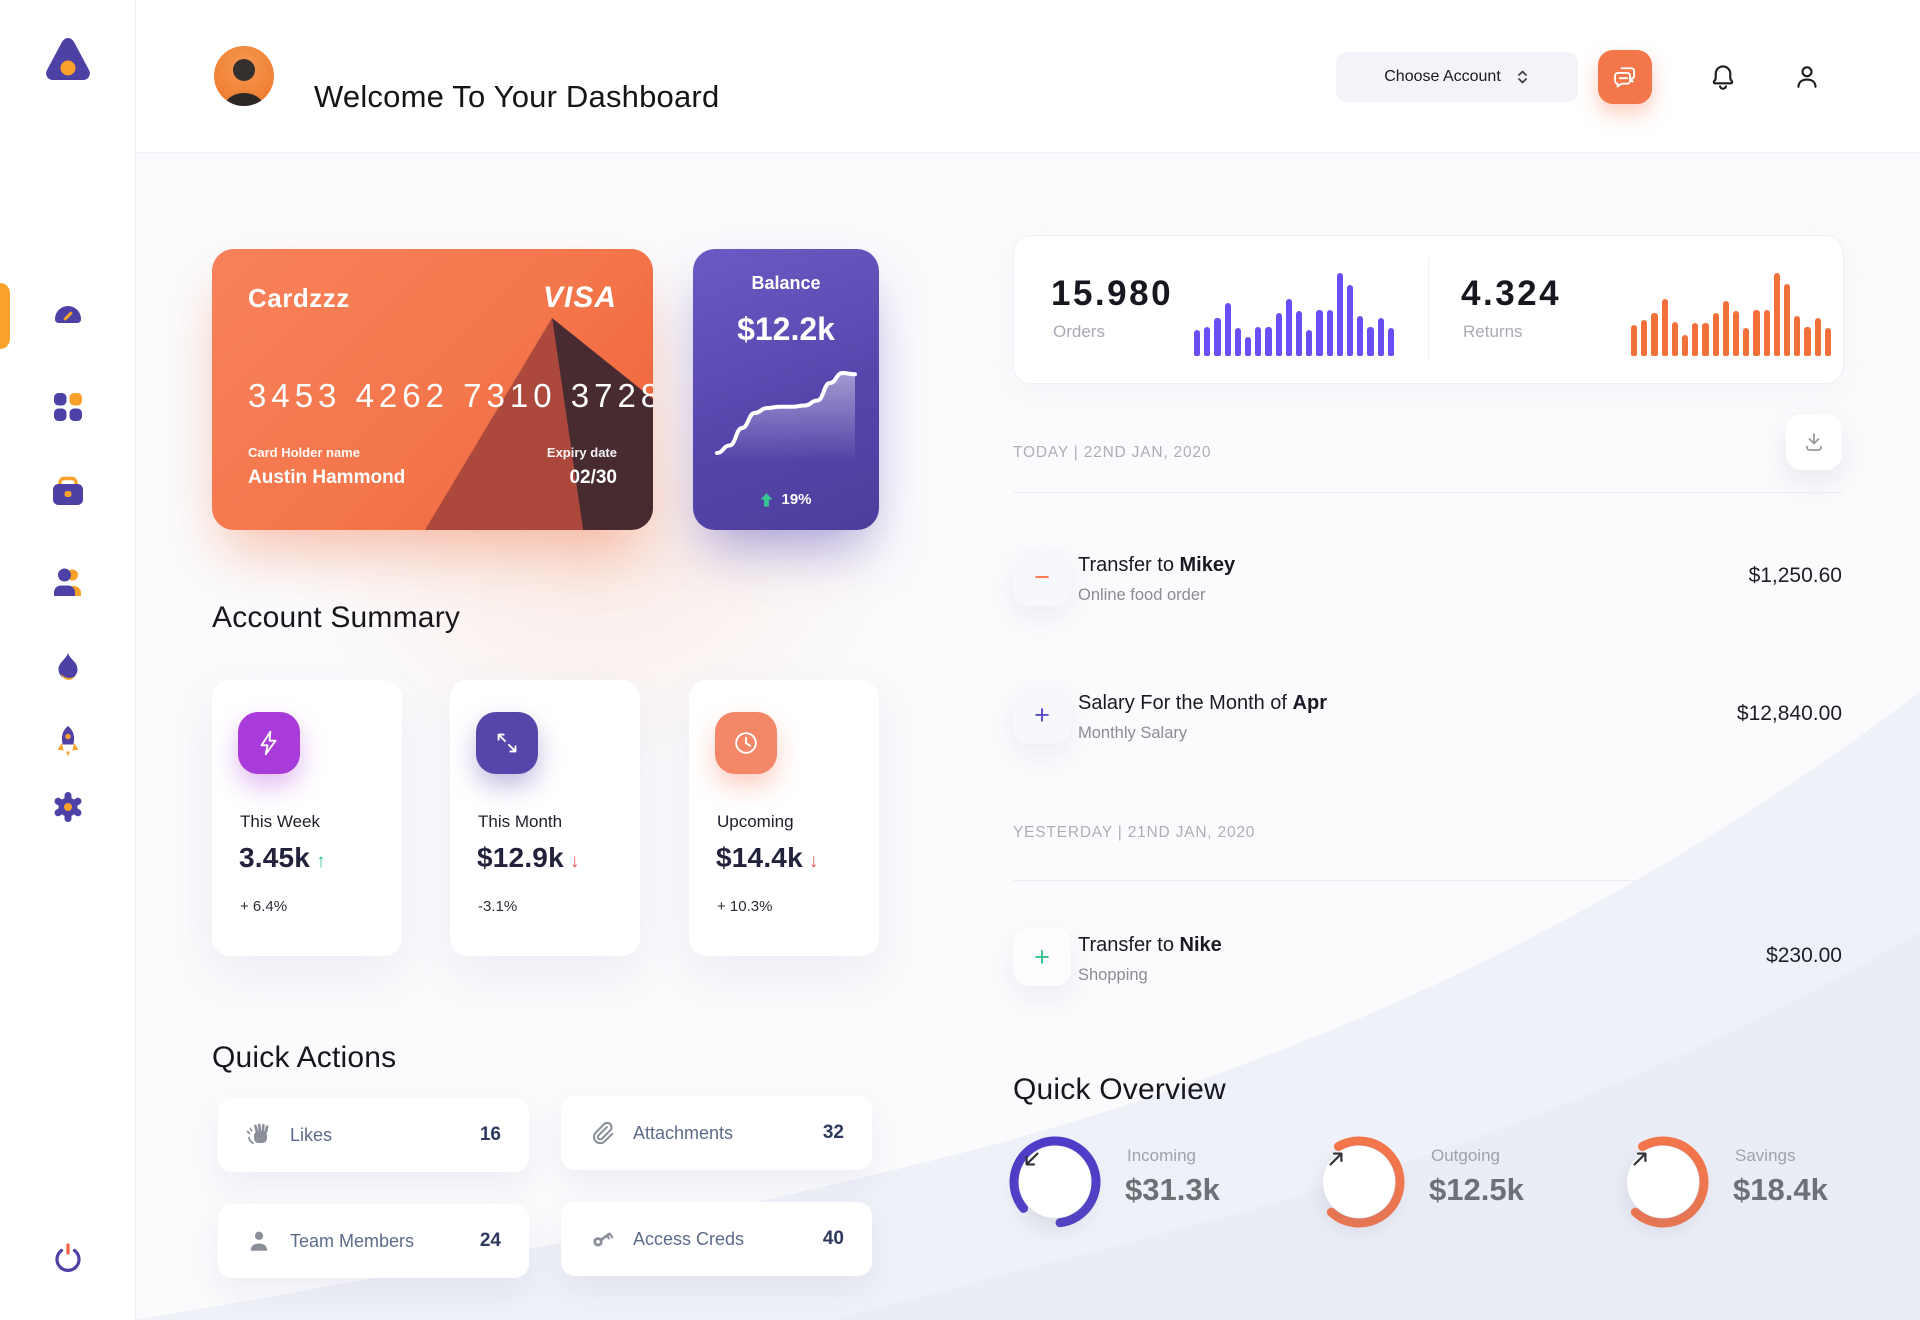  I want to click on diagonal-arrows-icon, so click(507, 743).